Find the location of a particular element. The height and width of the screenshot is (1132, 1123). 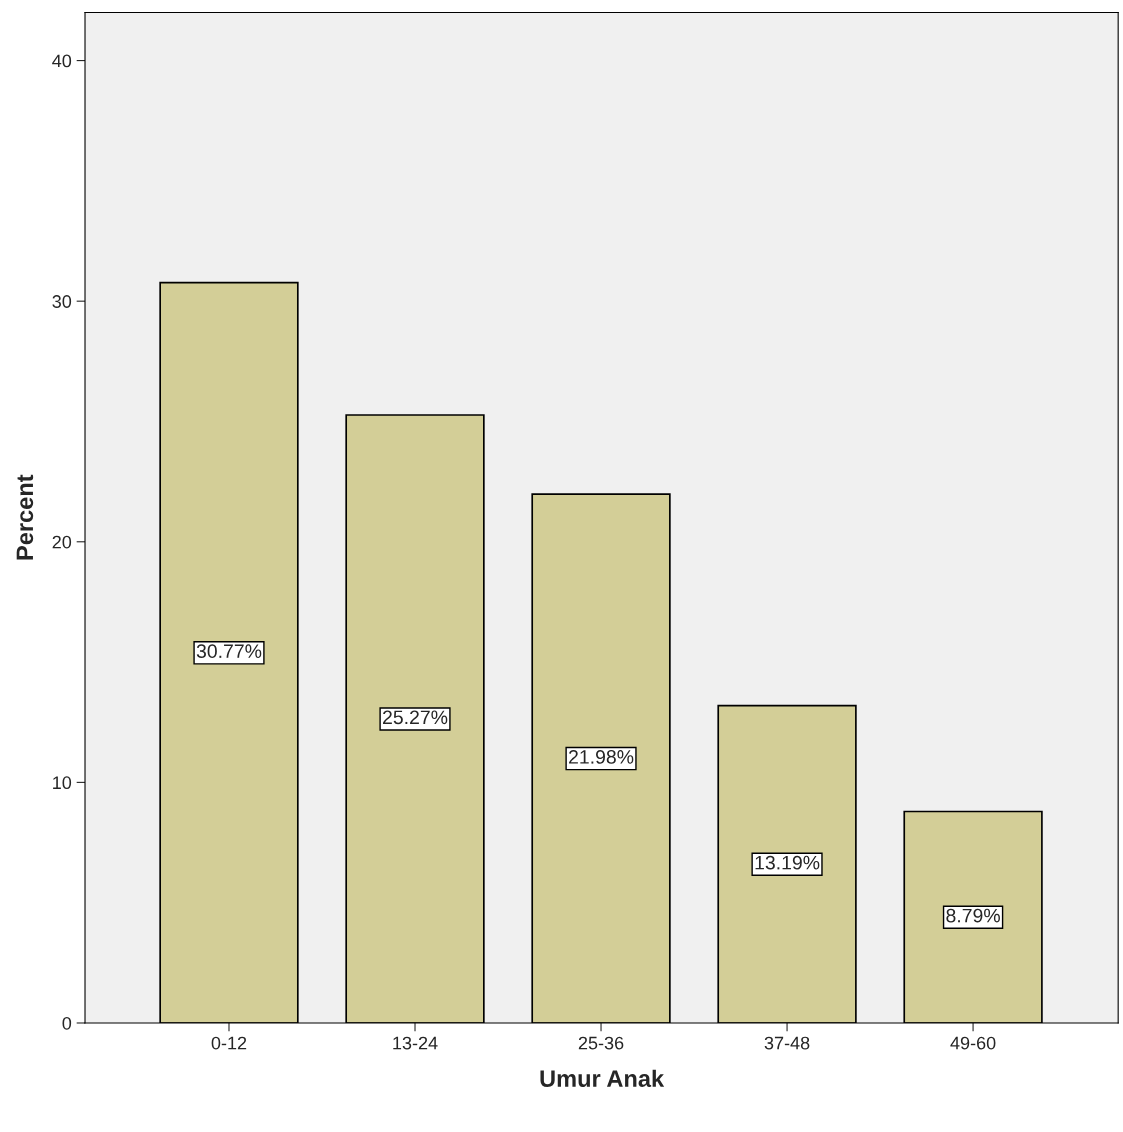

data-label: 30.77% is located at coordinates (229, 651).